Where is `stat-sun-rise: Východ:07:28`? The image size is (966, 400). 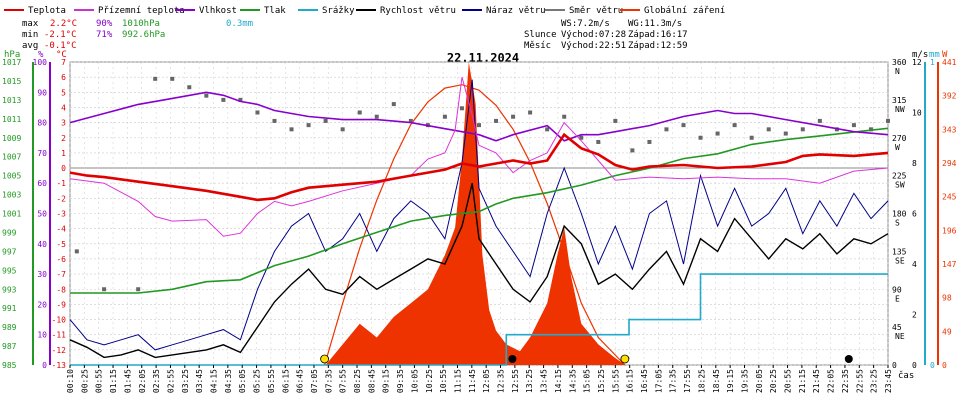 stat-sun-rise: Východ:07:28 is located at coordinates (593, 35).